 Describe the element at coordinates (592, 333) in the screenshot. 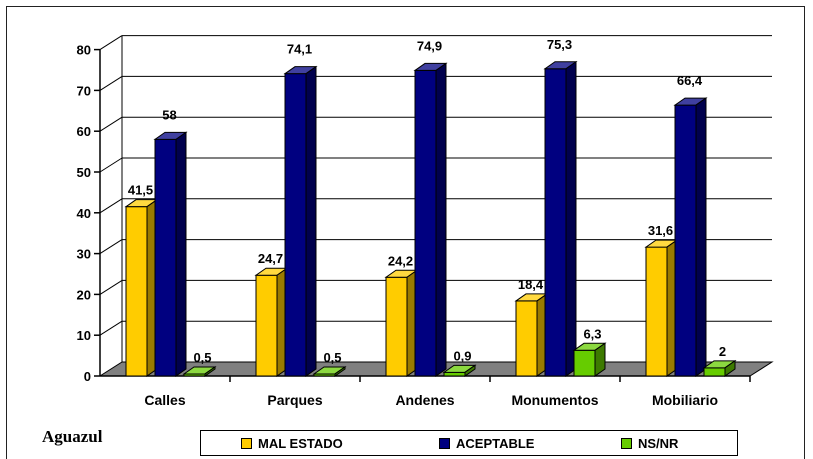

I see `data-label: 6,3` at that location.